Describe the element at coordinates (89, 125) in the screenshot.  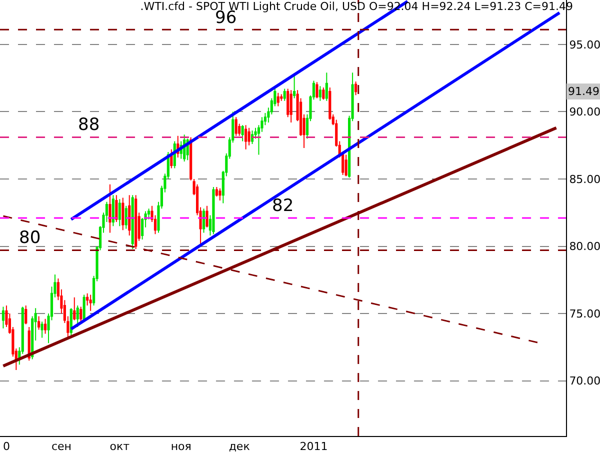
I see `ref-line-label: 88` at that location.